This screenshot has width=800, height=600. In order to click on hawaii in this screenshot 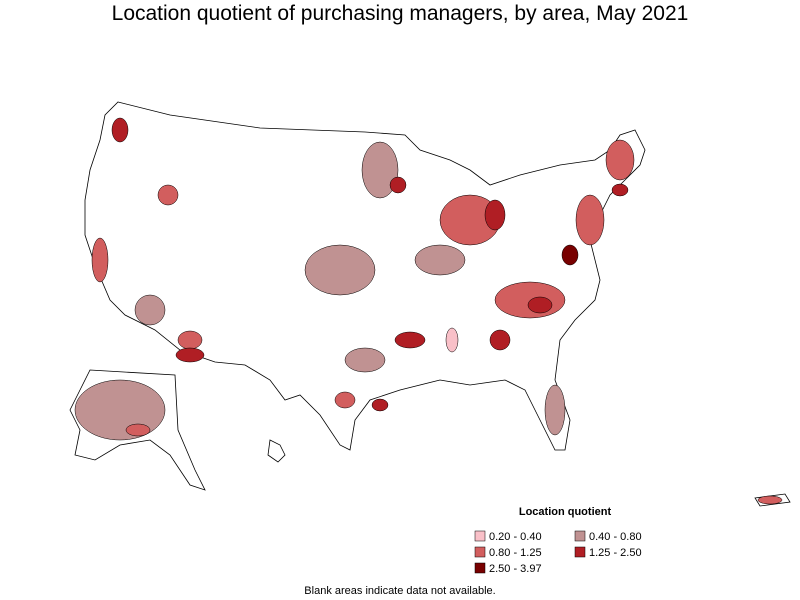, I will do `click(276, 451)`.